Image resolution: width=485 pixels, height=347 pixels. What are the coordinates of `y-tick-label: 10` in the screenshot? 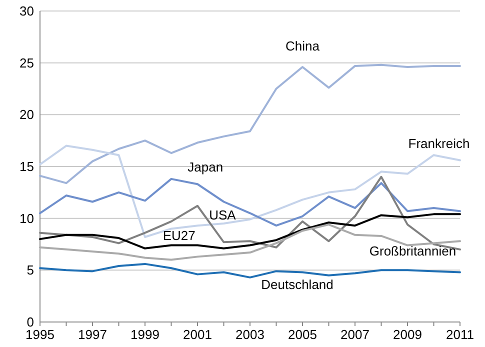 It's located at (27, 218).